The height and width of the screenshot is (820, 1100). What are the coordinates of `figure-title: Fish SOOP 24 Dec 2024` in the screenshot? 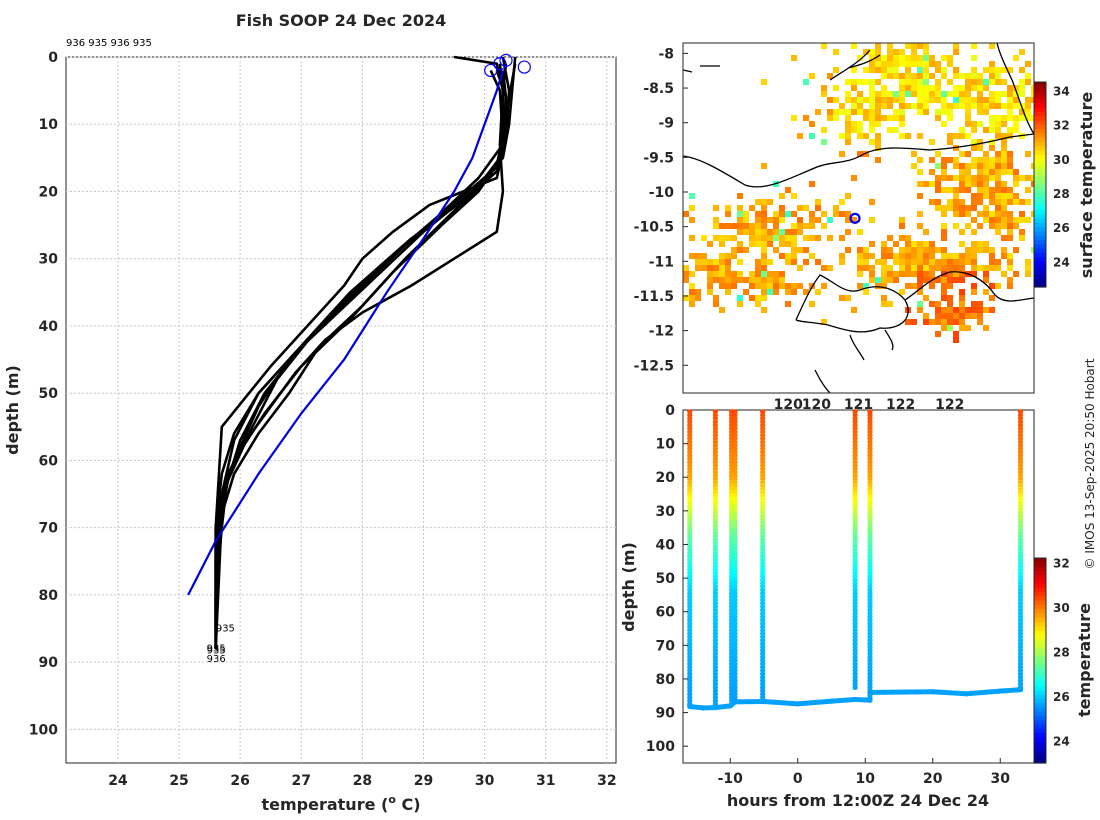 It's located at (341, 20).